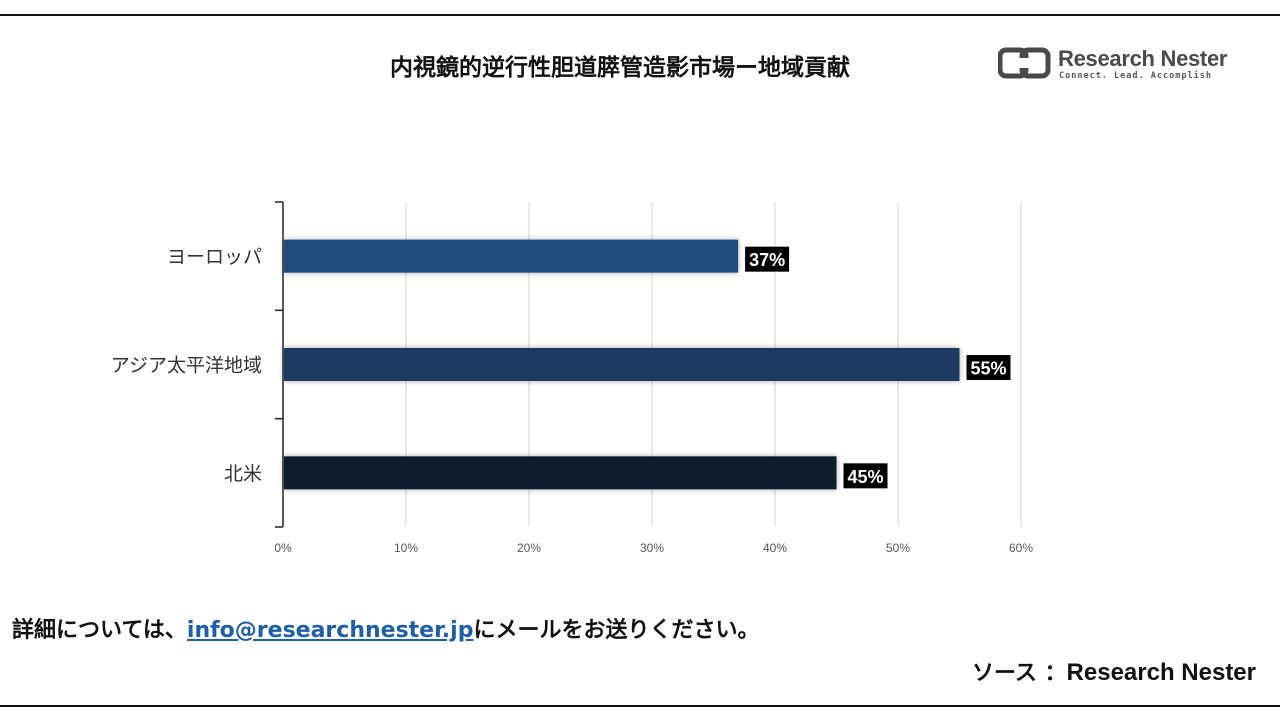 This screenshot has height=720, width=1280. I want to click on x-tick-label: 30%, so click(652, 548).